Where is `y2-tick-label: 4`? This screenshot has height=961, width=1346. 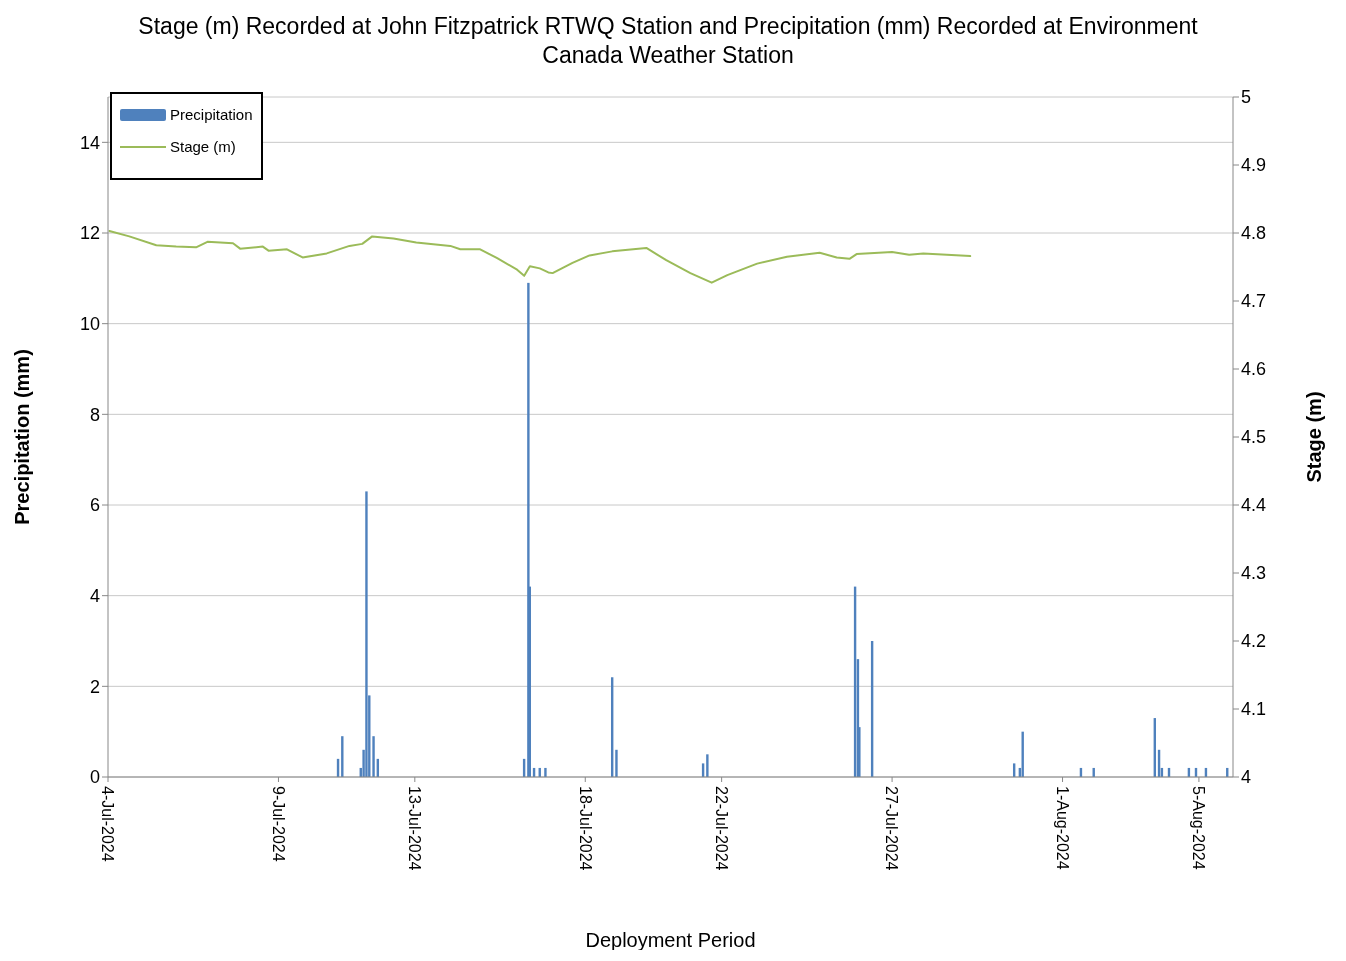
y2-tick-label: 4 is located at coordinates (1246, 777).